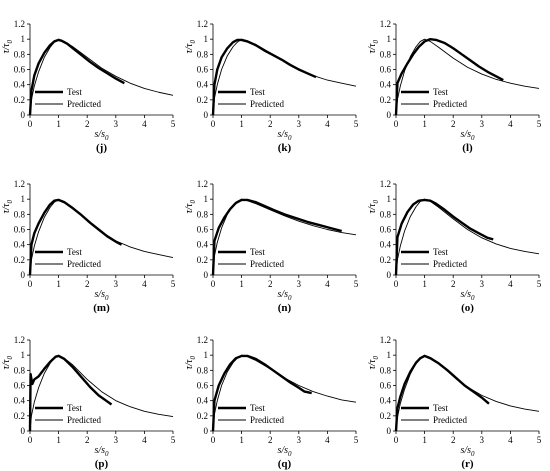 The image size is (550, 471). I want to click on panel-label: (k), so click(285, 148).